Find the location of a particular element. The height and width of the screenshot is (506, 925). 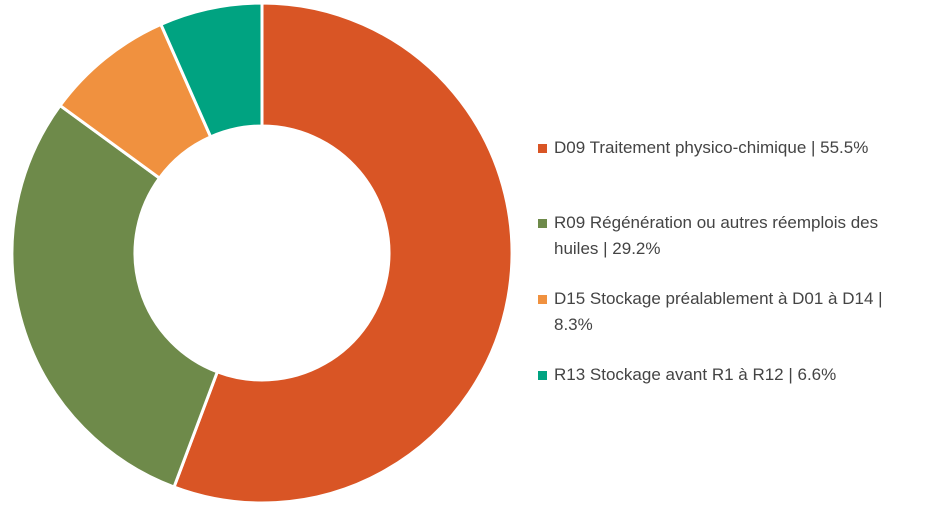

legend-entry: D09 Traitement physico-chimique | 55.5% is located at coordinates (728, 148).